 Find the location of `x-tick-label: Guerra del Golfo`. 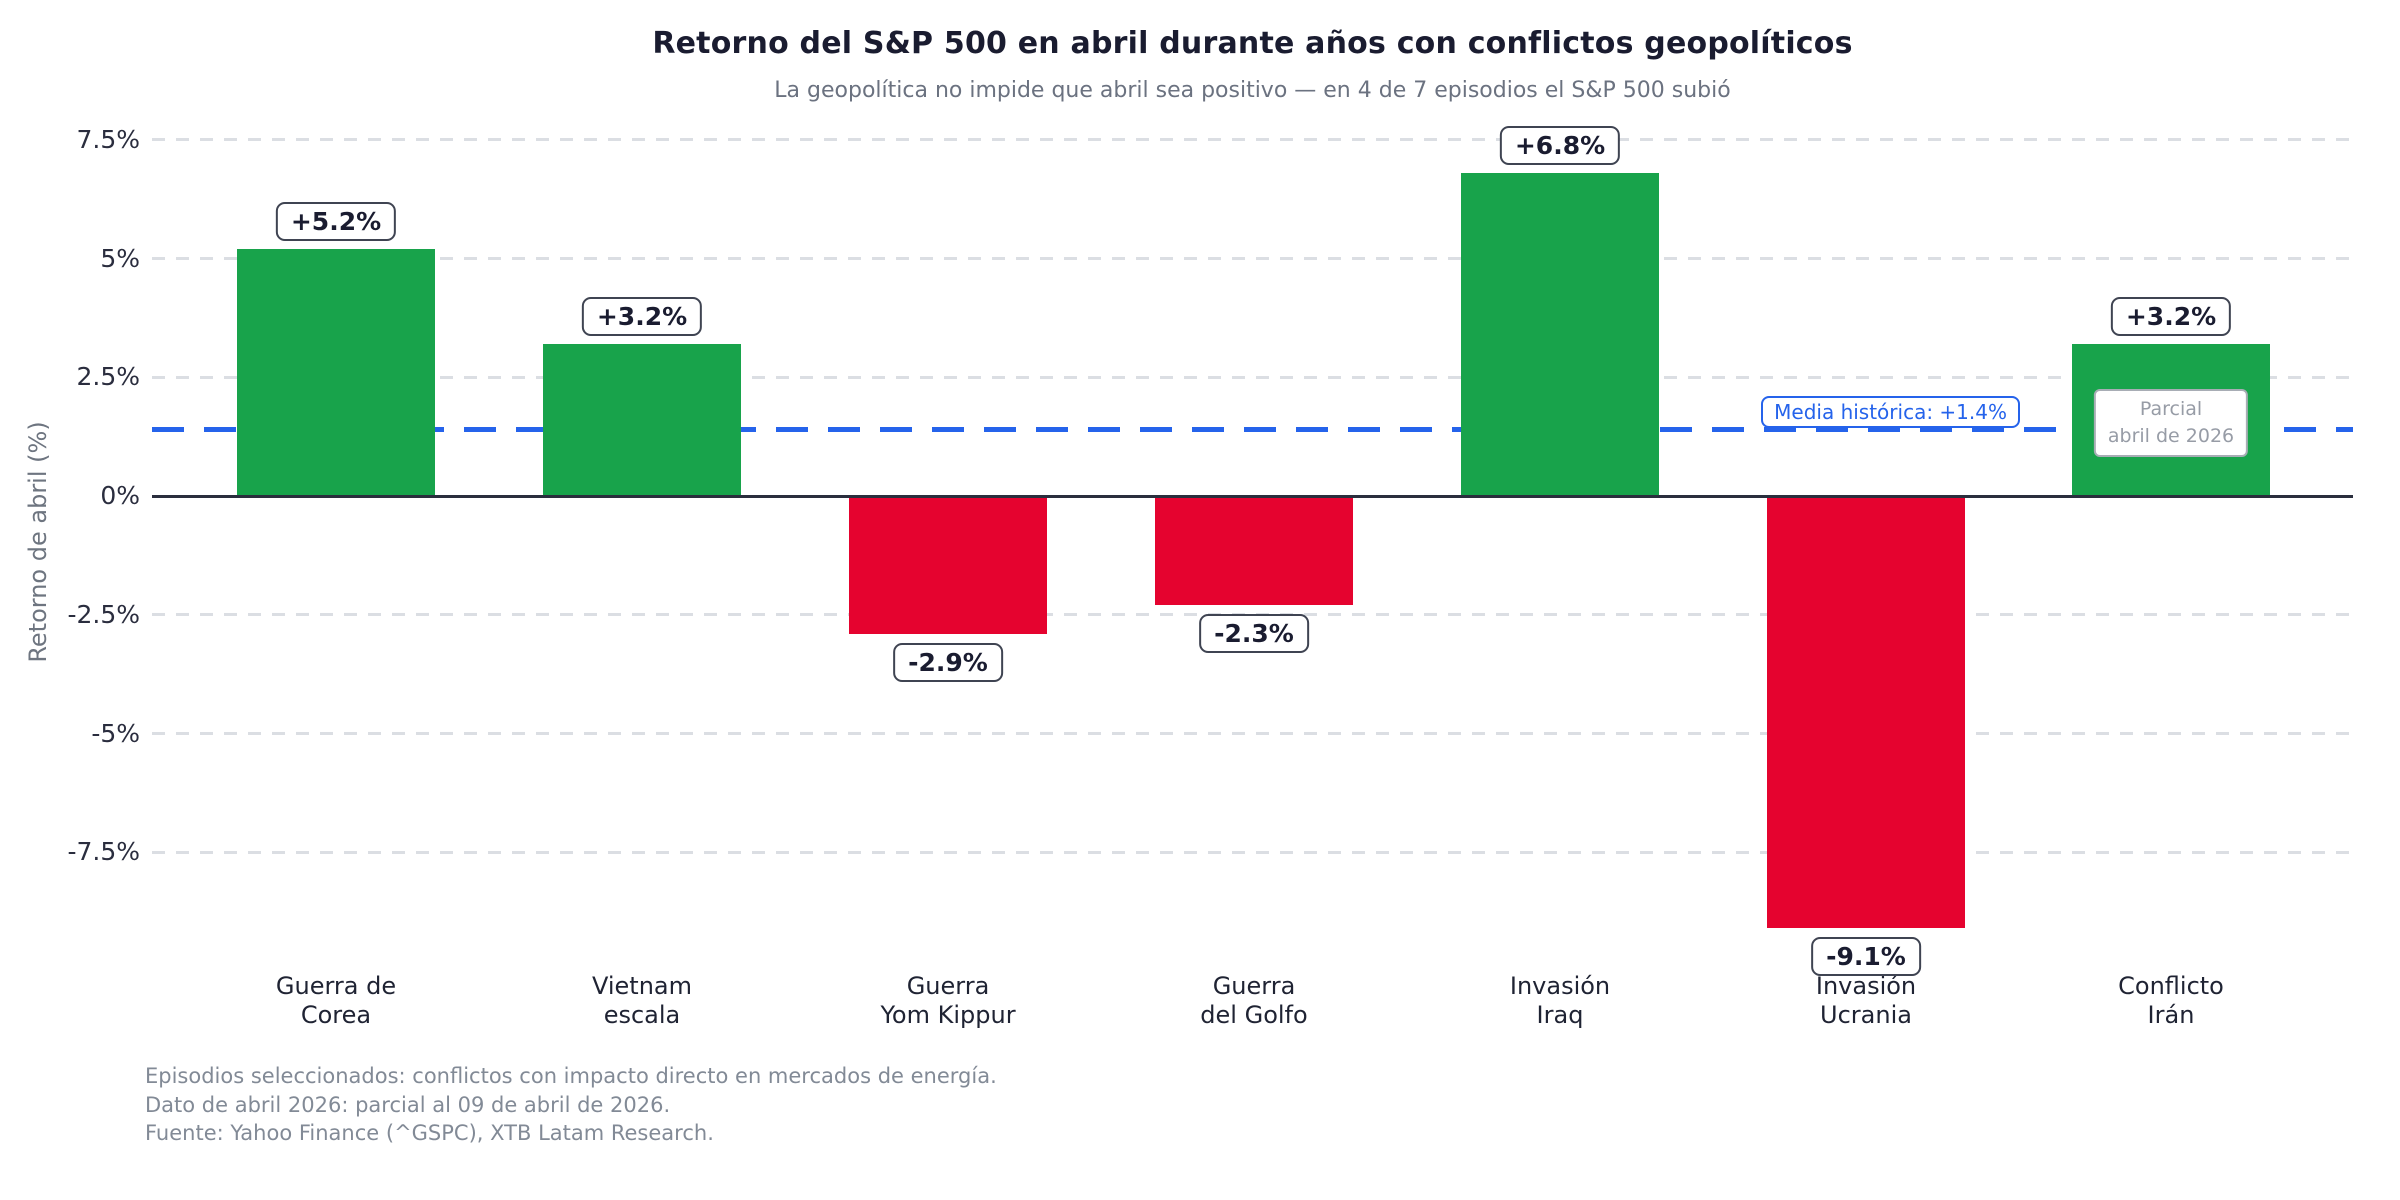

x-tick-label: Guerra del Golfo is located at coordinates (1254, 1000).